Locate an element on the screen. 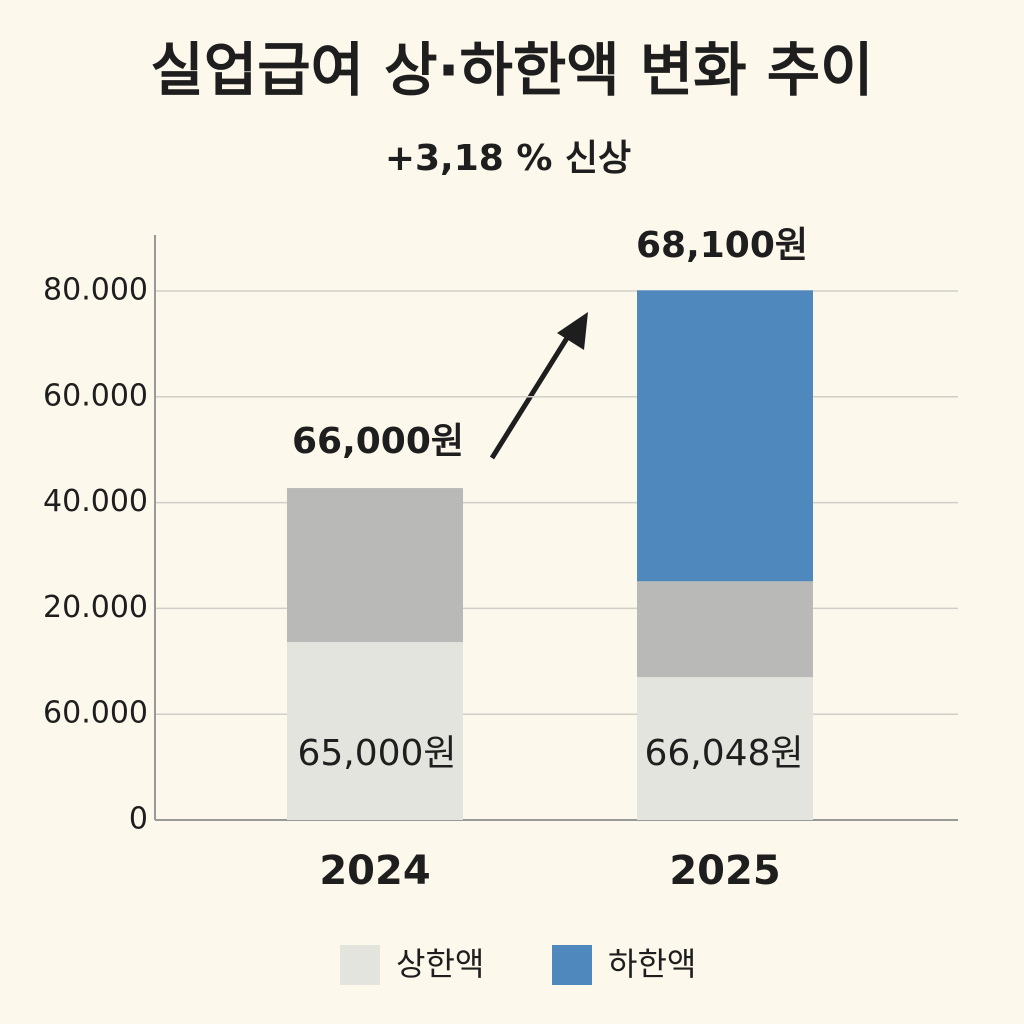 This screenshot has width=1024, height=1024. y-tick-label: 40.000 is located at coordinates (95, 501).